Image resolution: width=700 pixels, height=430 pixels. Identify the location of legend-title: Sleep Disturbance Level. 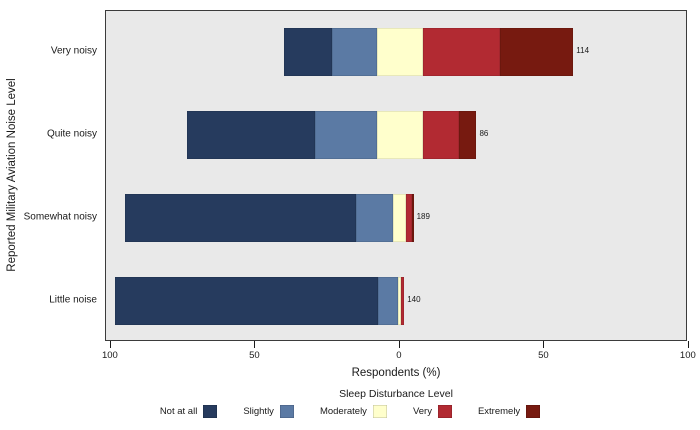
(396, 394).